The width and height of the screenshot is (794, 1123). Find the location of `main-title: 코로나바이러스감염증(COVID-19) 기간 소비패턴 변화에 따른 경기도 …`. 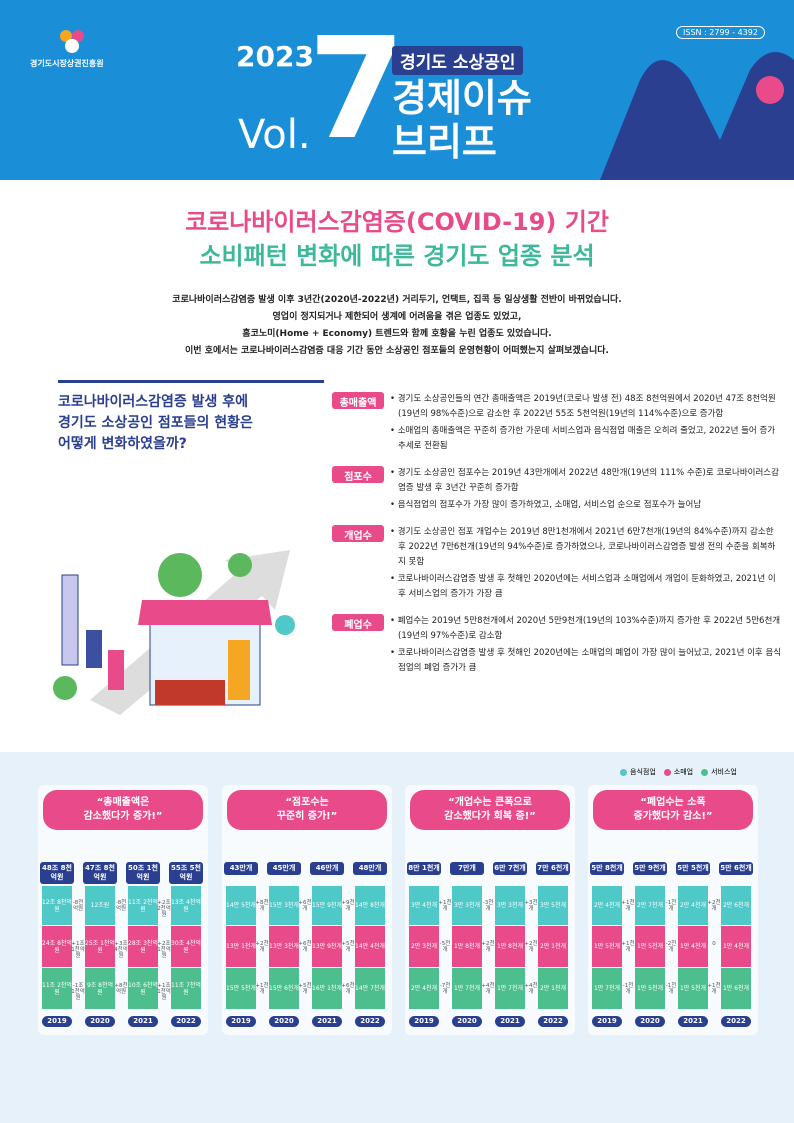

main-title: 코로나바이러스감염증(COVID-19) 기간 소비패턴 변화에 따른 경기도 … is located at coordinates (397, 239).